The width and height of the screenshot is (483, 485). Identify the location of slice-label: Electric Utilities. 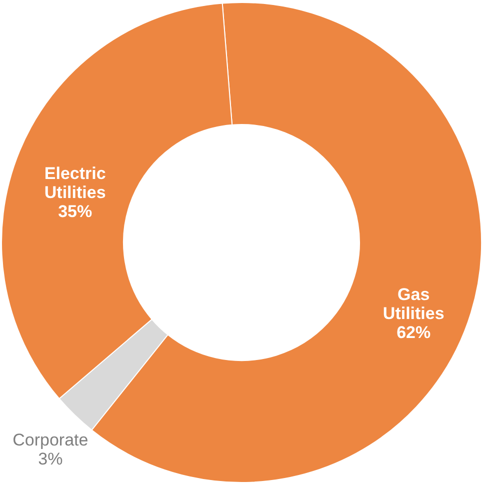
(75, 183).